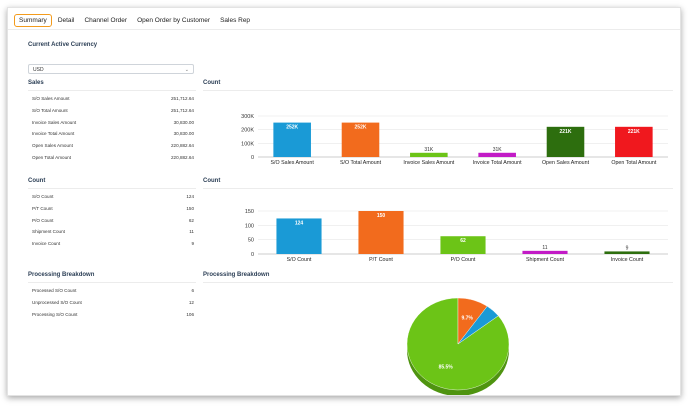  I want to click on y-tick-label: 200K, so click(247, 131).